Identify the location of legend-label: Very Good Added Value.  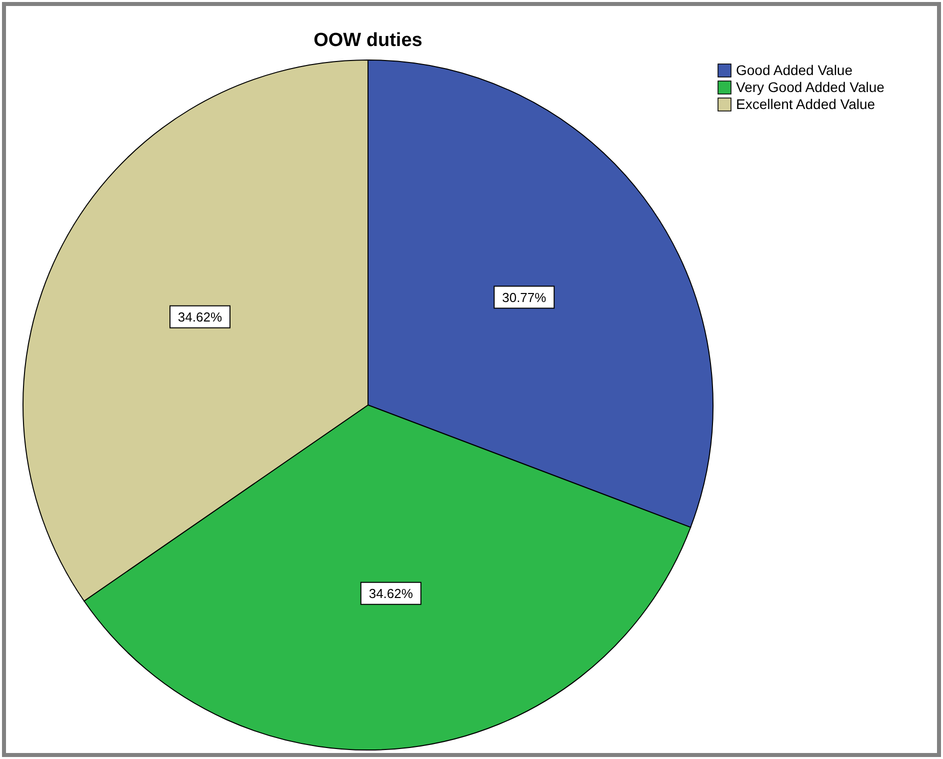
(810, 87).